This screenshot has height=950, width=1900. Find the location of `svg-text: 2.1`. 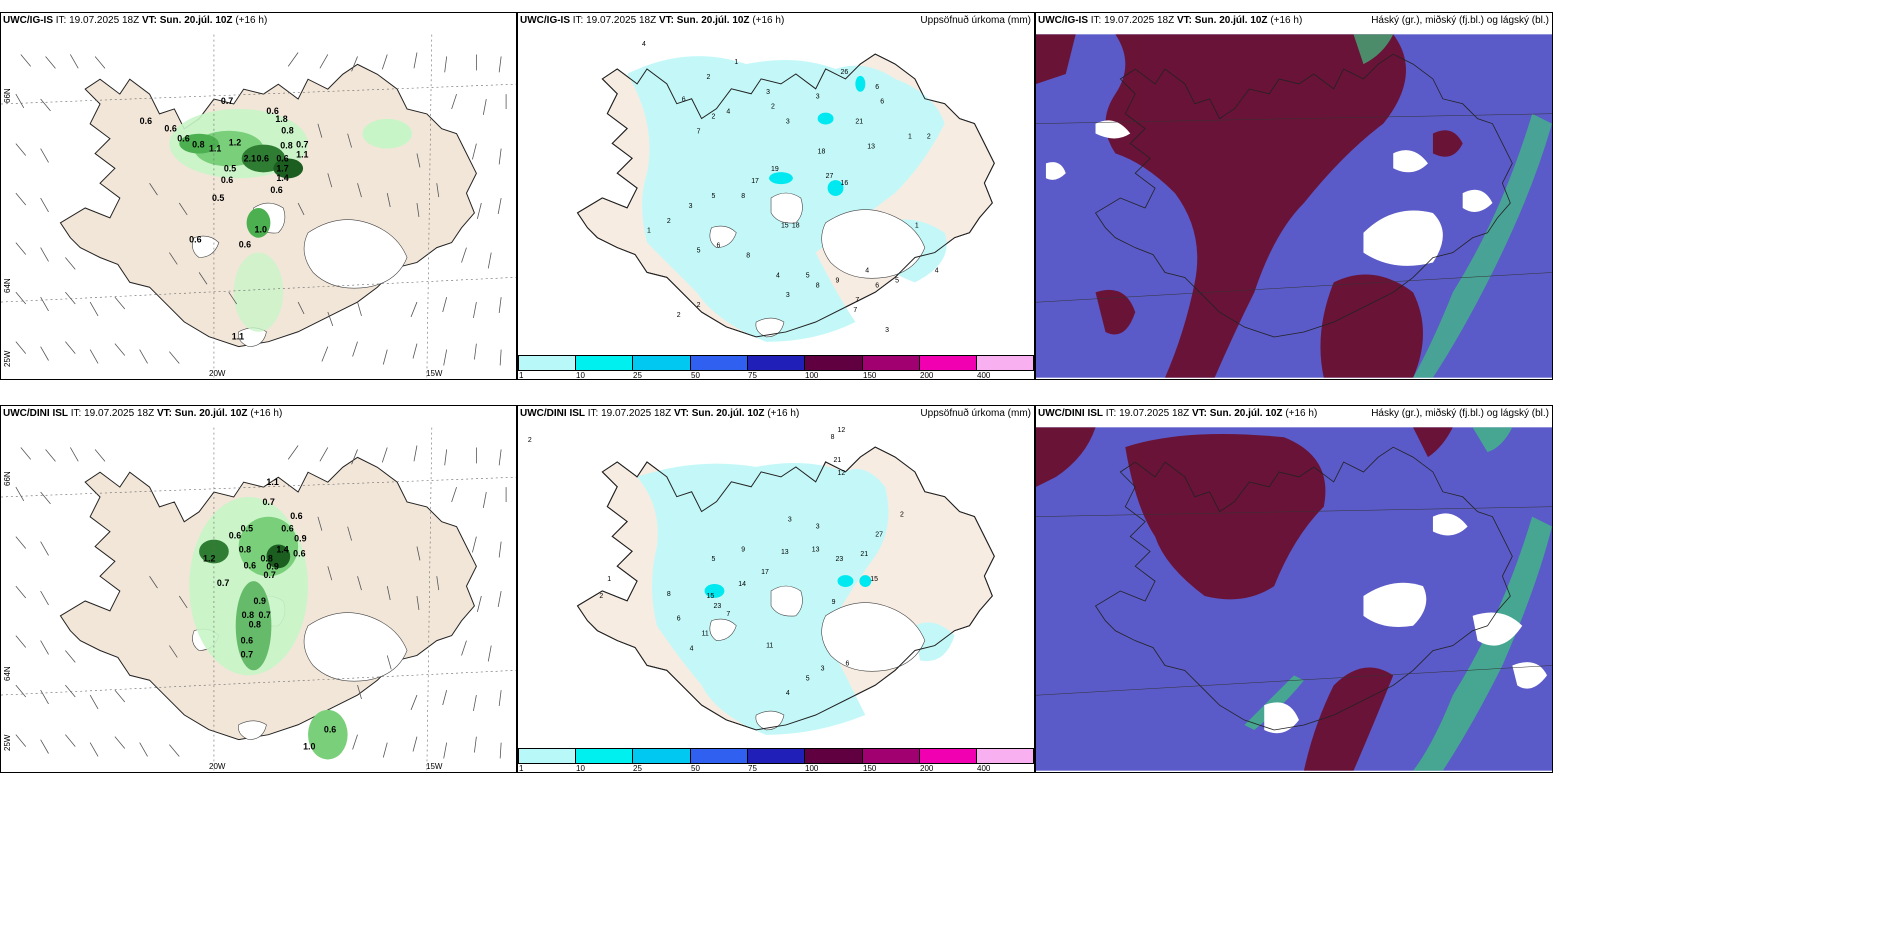

svg-text: 2.1 is located at coordinates (250, 158).